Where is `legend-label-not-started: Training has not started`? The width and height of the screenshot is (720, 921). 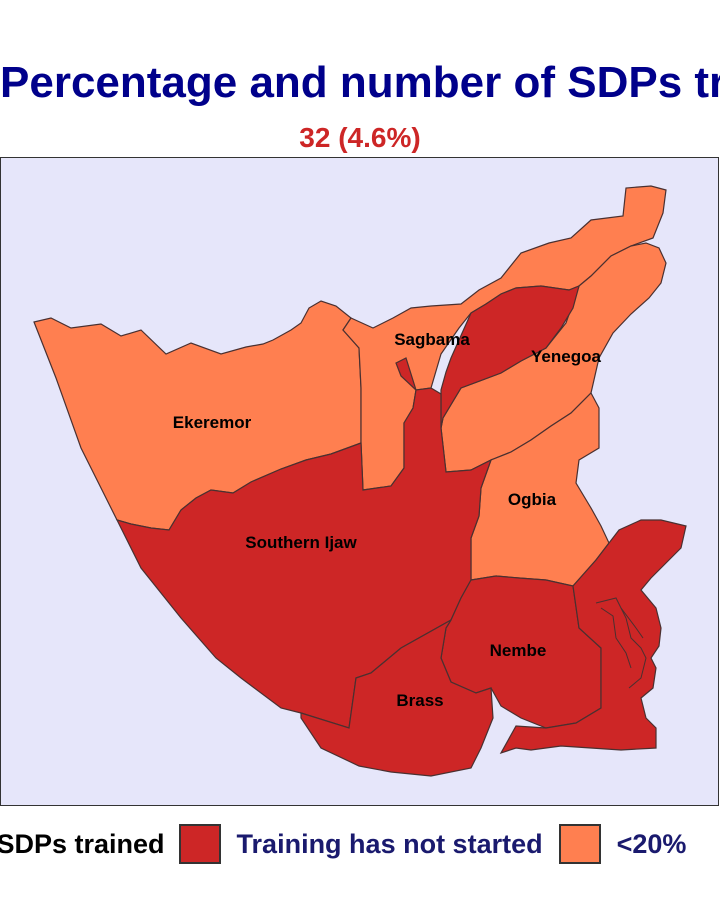 legend-label-not-started: Training has not started is located at coordinates (389, 843).